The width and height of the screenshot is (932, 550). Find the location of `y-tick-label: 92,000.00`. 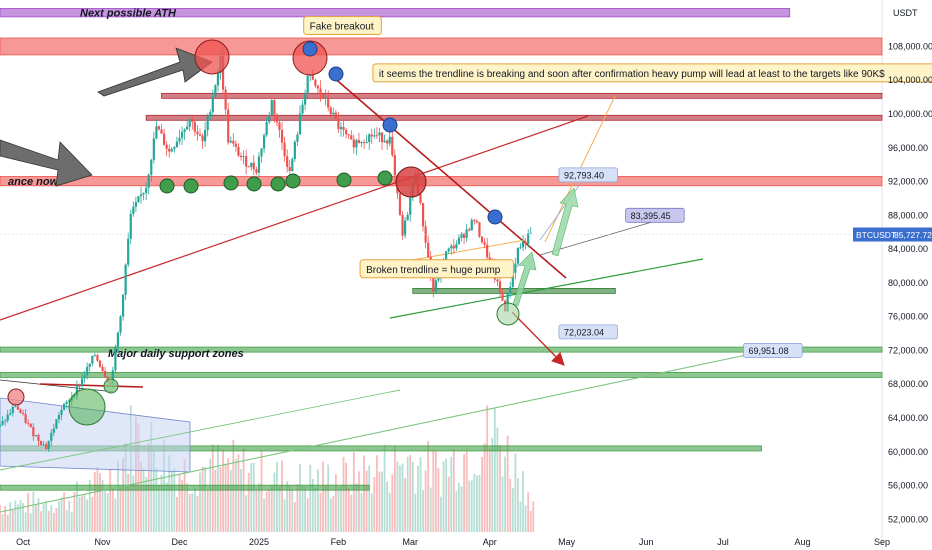

y-tick-label: 92,000.00 is located at coordinates (908, 182).